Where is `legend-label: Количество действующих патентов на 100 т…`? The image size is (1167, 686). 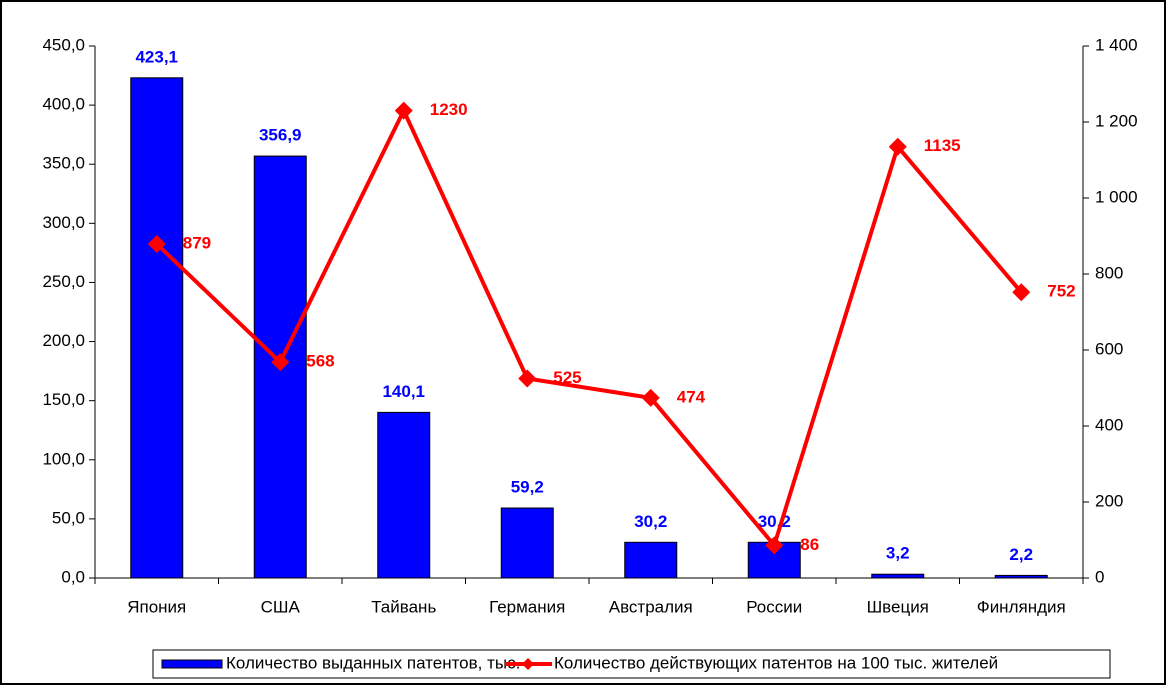 legend-label: Количество действующих патентов на 100 т… is located at coordinates (776, 662).